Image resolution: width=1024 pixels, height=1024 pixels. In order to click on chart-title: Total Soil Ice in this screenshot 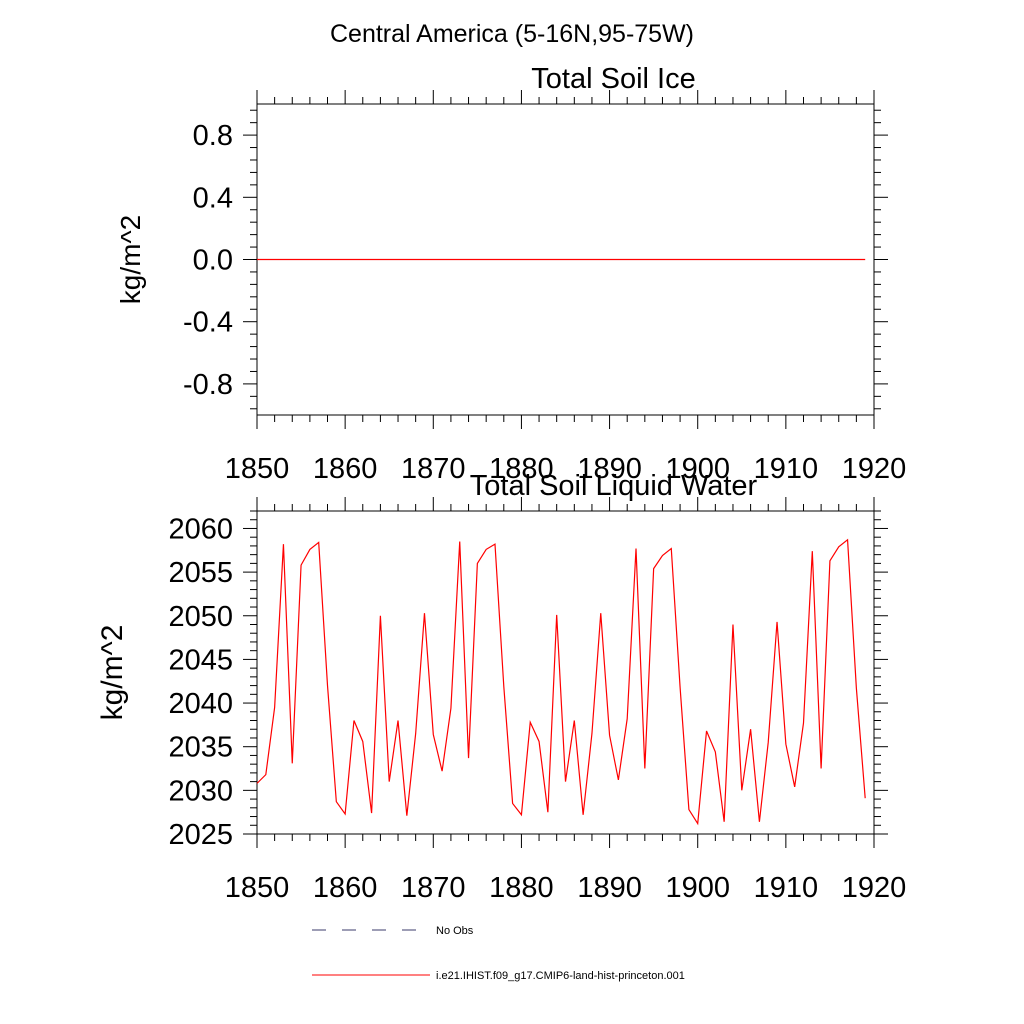, I will do `click(613, 79)`.